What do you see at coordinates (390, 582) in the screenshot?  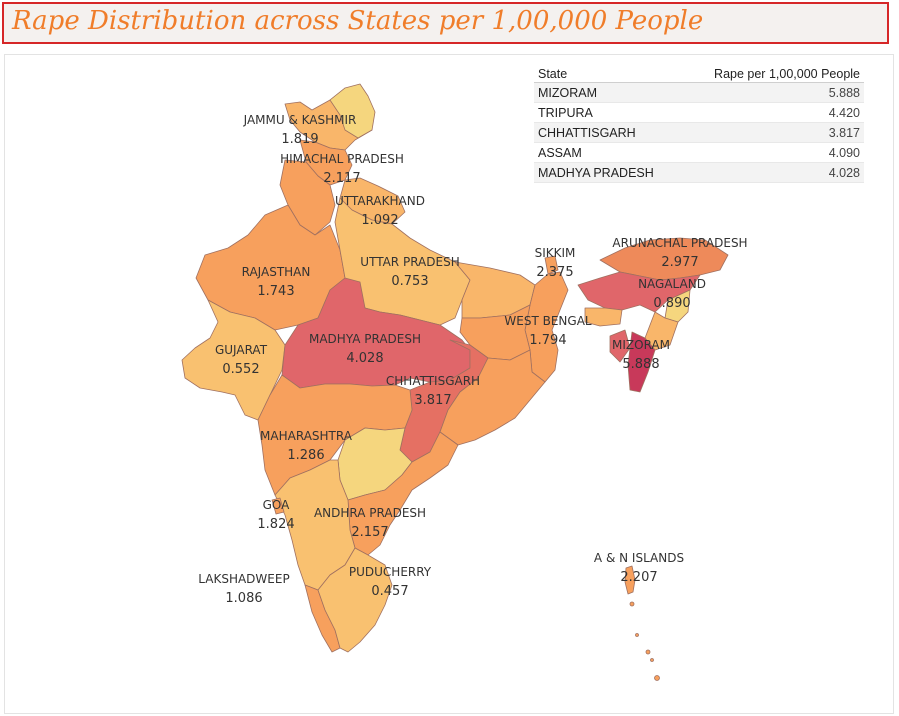 I see `label-puducherry: PUDUCHERRY 0.457` at bounding box center [390, 582].